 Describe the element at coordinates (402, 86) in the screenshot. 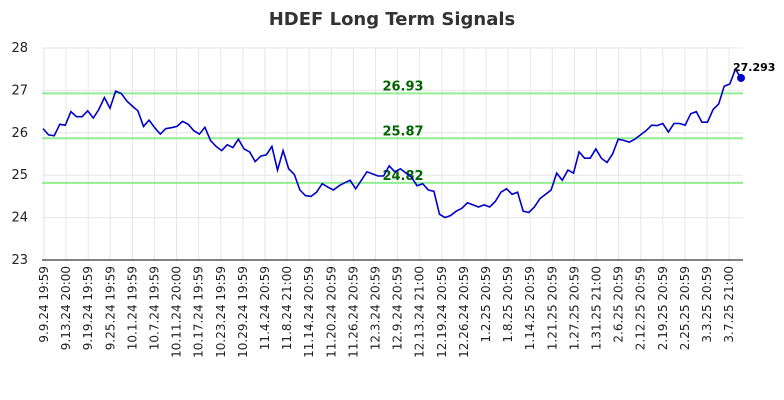

I see `signal-level-label: 26.93` at that location.